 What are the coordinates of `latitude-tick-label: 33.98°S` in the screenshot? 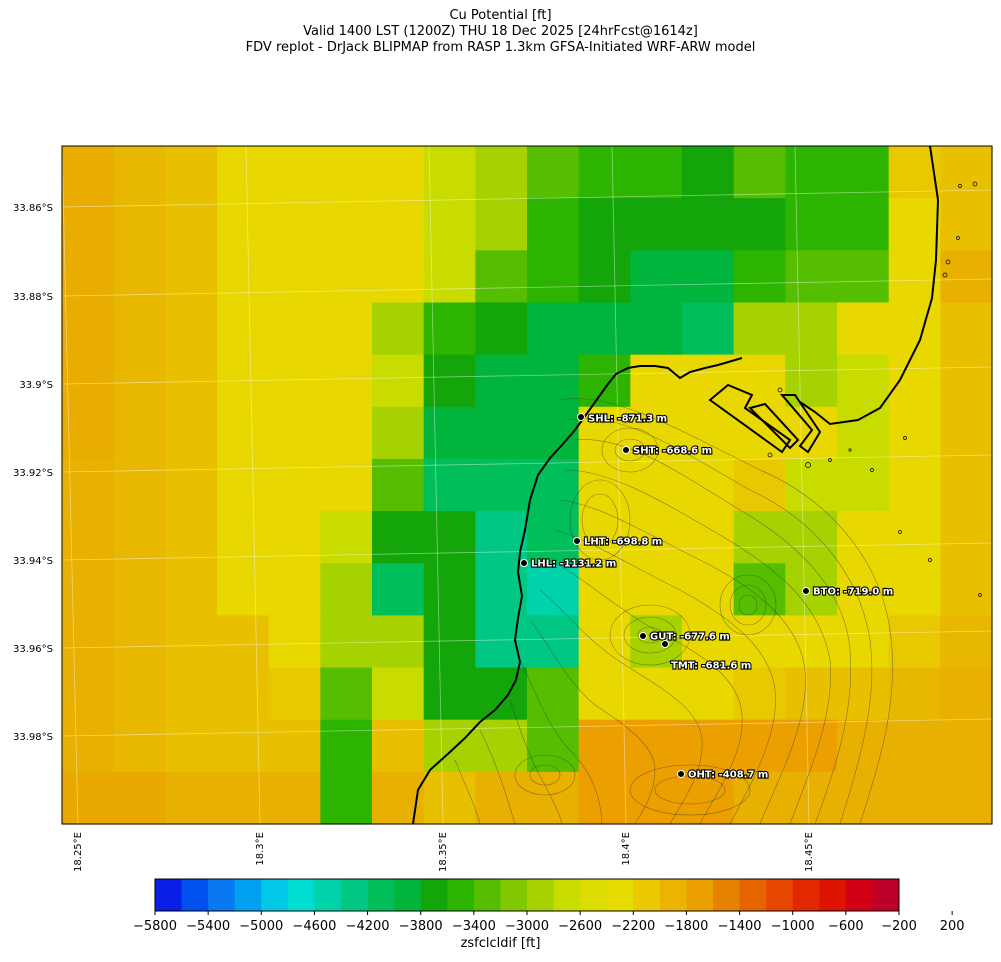 It's located at (33, 737).